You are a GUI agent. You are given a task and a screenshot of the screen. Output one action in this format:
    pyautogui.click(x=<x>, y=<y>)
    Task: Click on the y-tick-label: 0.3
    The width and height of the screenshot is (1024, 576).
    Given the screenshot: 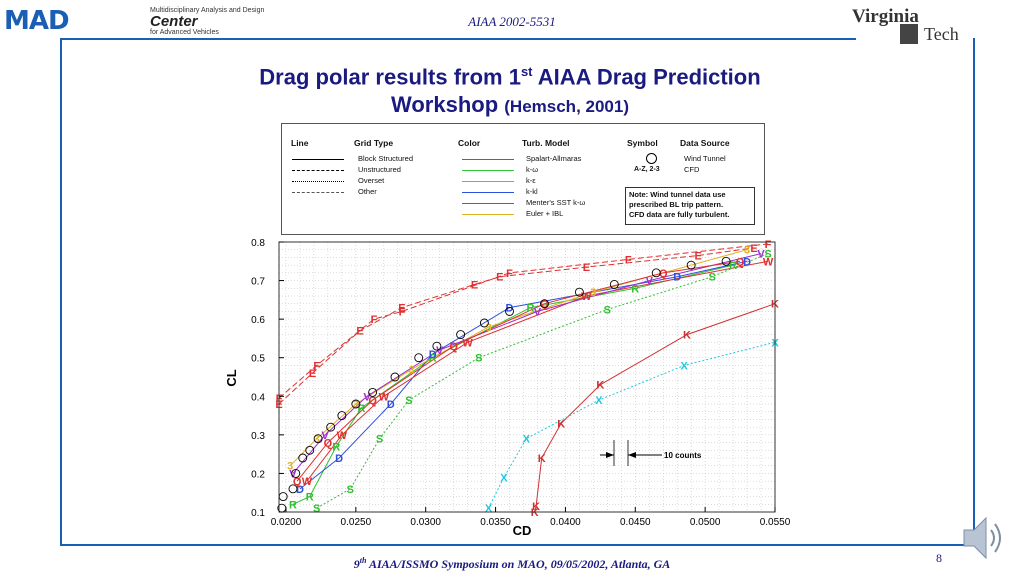 What is the action you would take?
    pyautogui.click(x=258, y=436)
    